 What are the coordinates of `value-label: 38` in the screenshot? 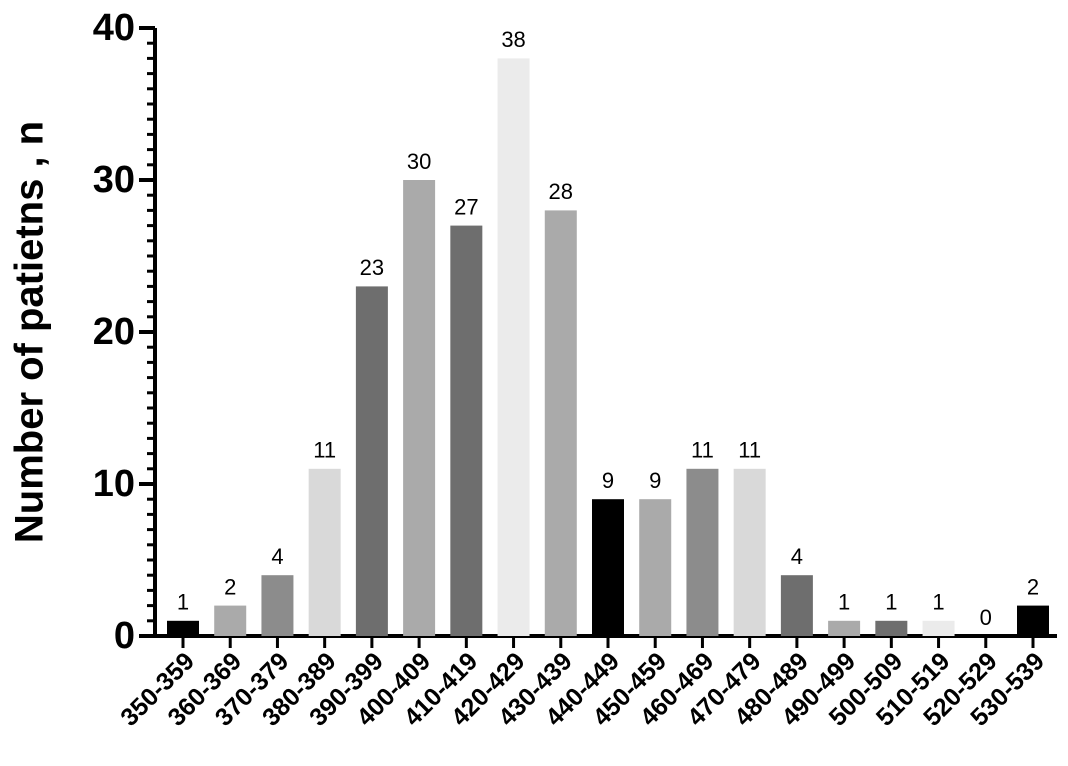 It's located at (513, 39).